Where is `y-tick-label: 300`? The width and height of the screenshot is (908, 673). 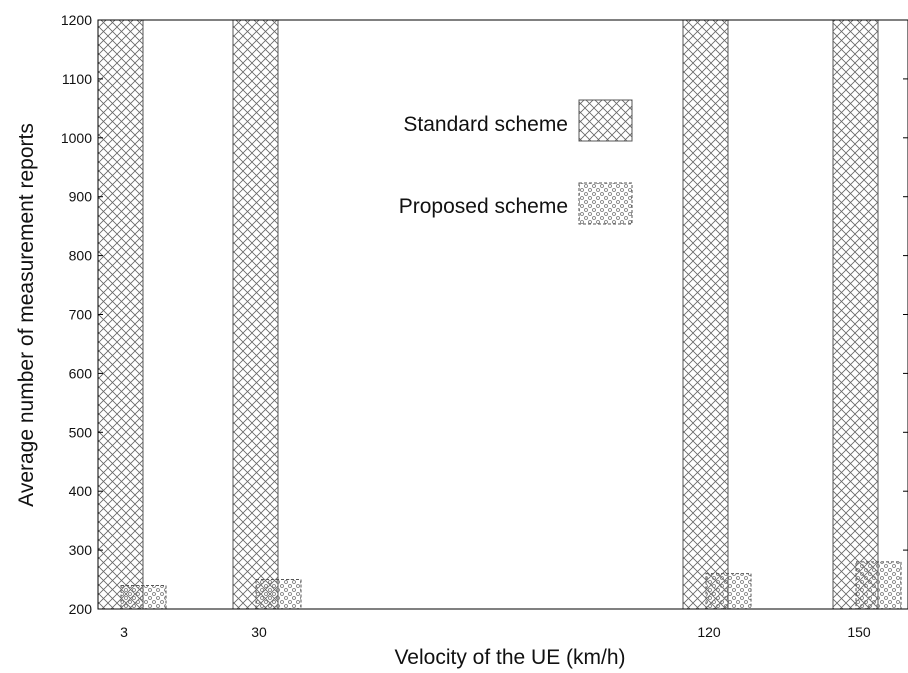
y-tick-label: 300 is located at coordinates (81, 550).